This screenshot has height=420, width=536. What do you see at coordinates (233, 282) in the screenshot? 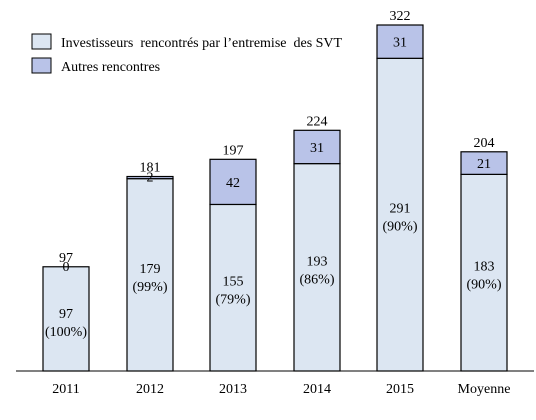
I see `data-label-investisseurs: 155` at bounding box center [233, 282].